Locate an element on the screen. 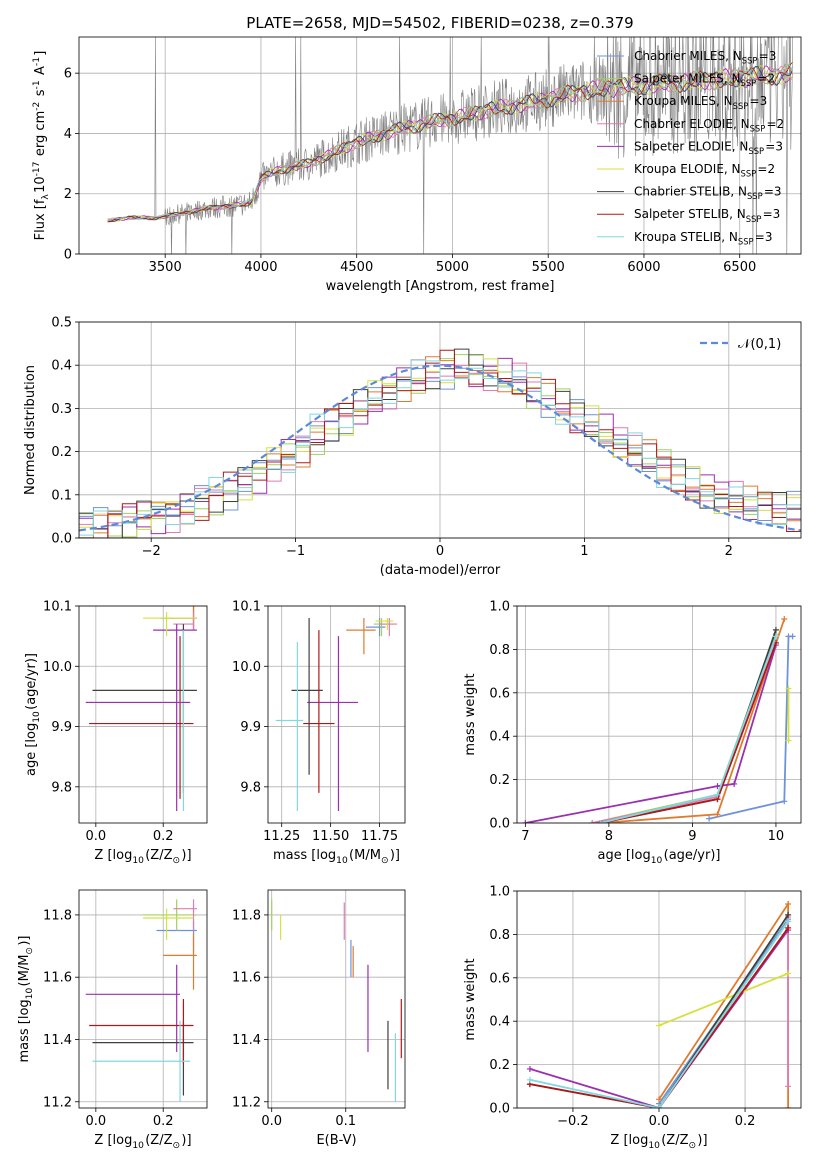 The width and height of the screenshot is (819, 1170). legend-label: Kroupa ELODIE, NSSP =2 is located at coordinates (704, 170).